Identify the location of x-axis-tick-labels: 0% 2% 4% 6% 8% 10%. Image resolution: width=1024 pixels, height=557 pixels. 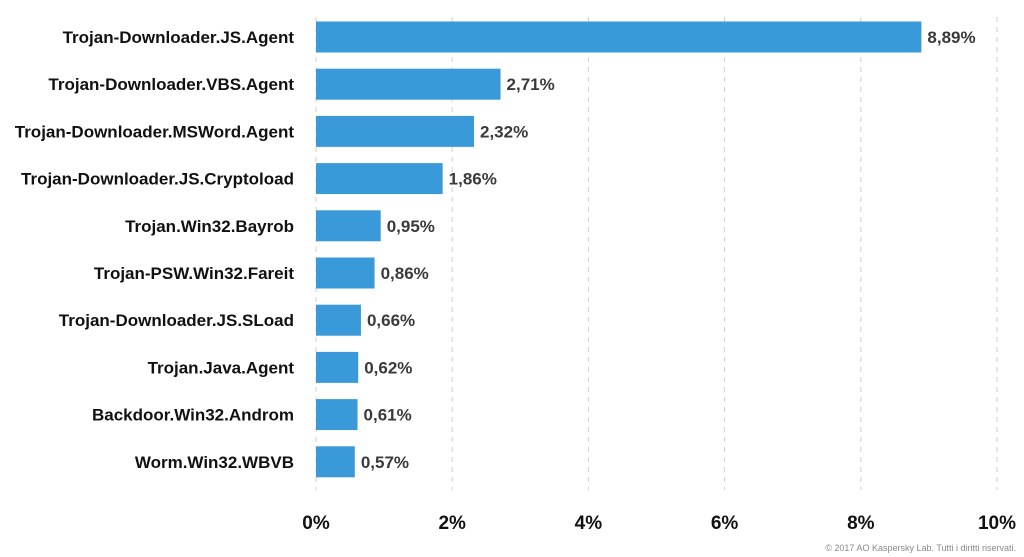
(659, 523).